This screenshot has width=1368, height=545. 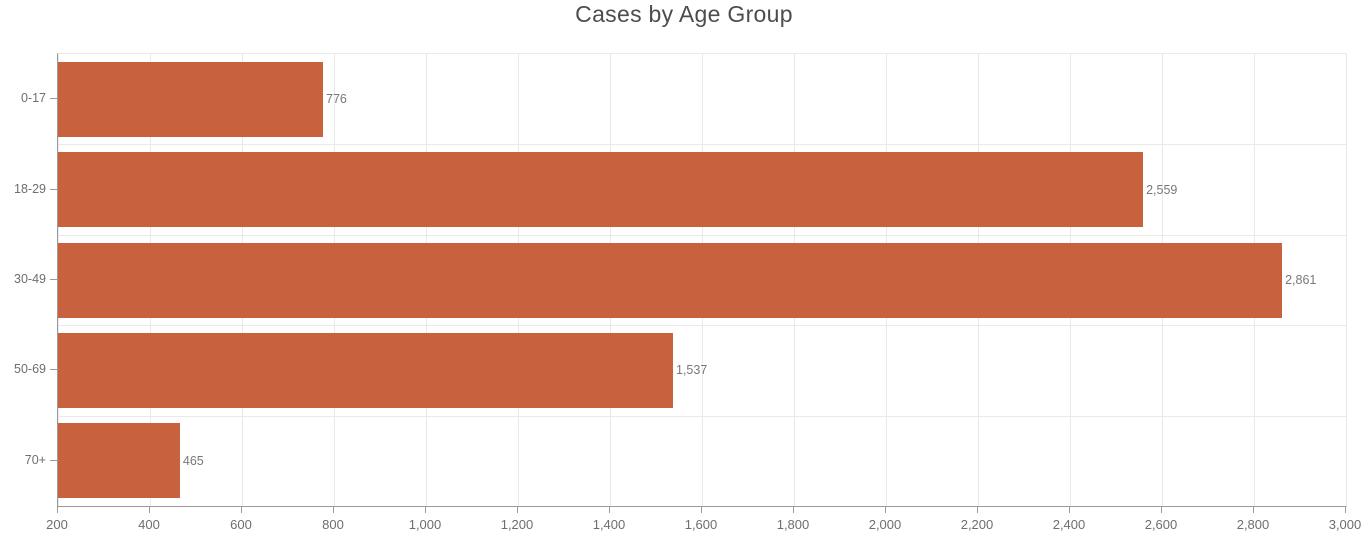 I want to click on x-tick-label: 400, so click(x=149, y=524).